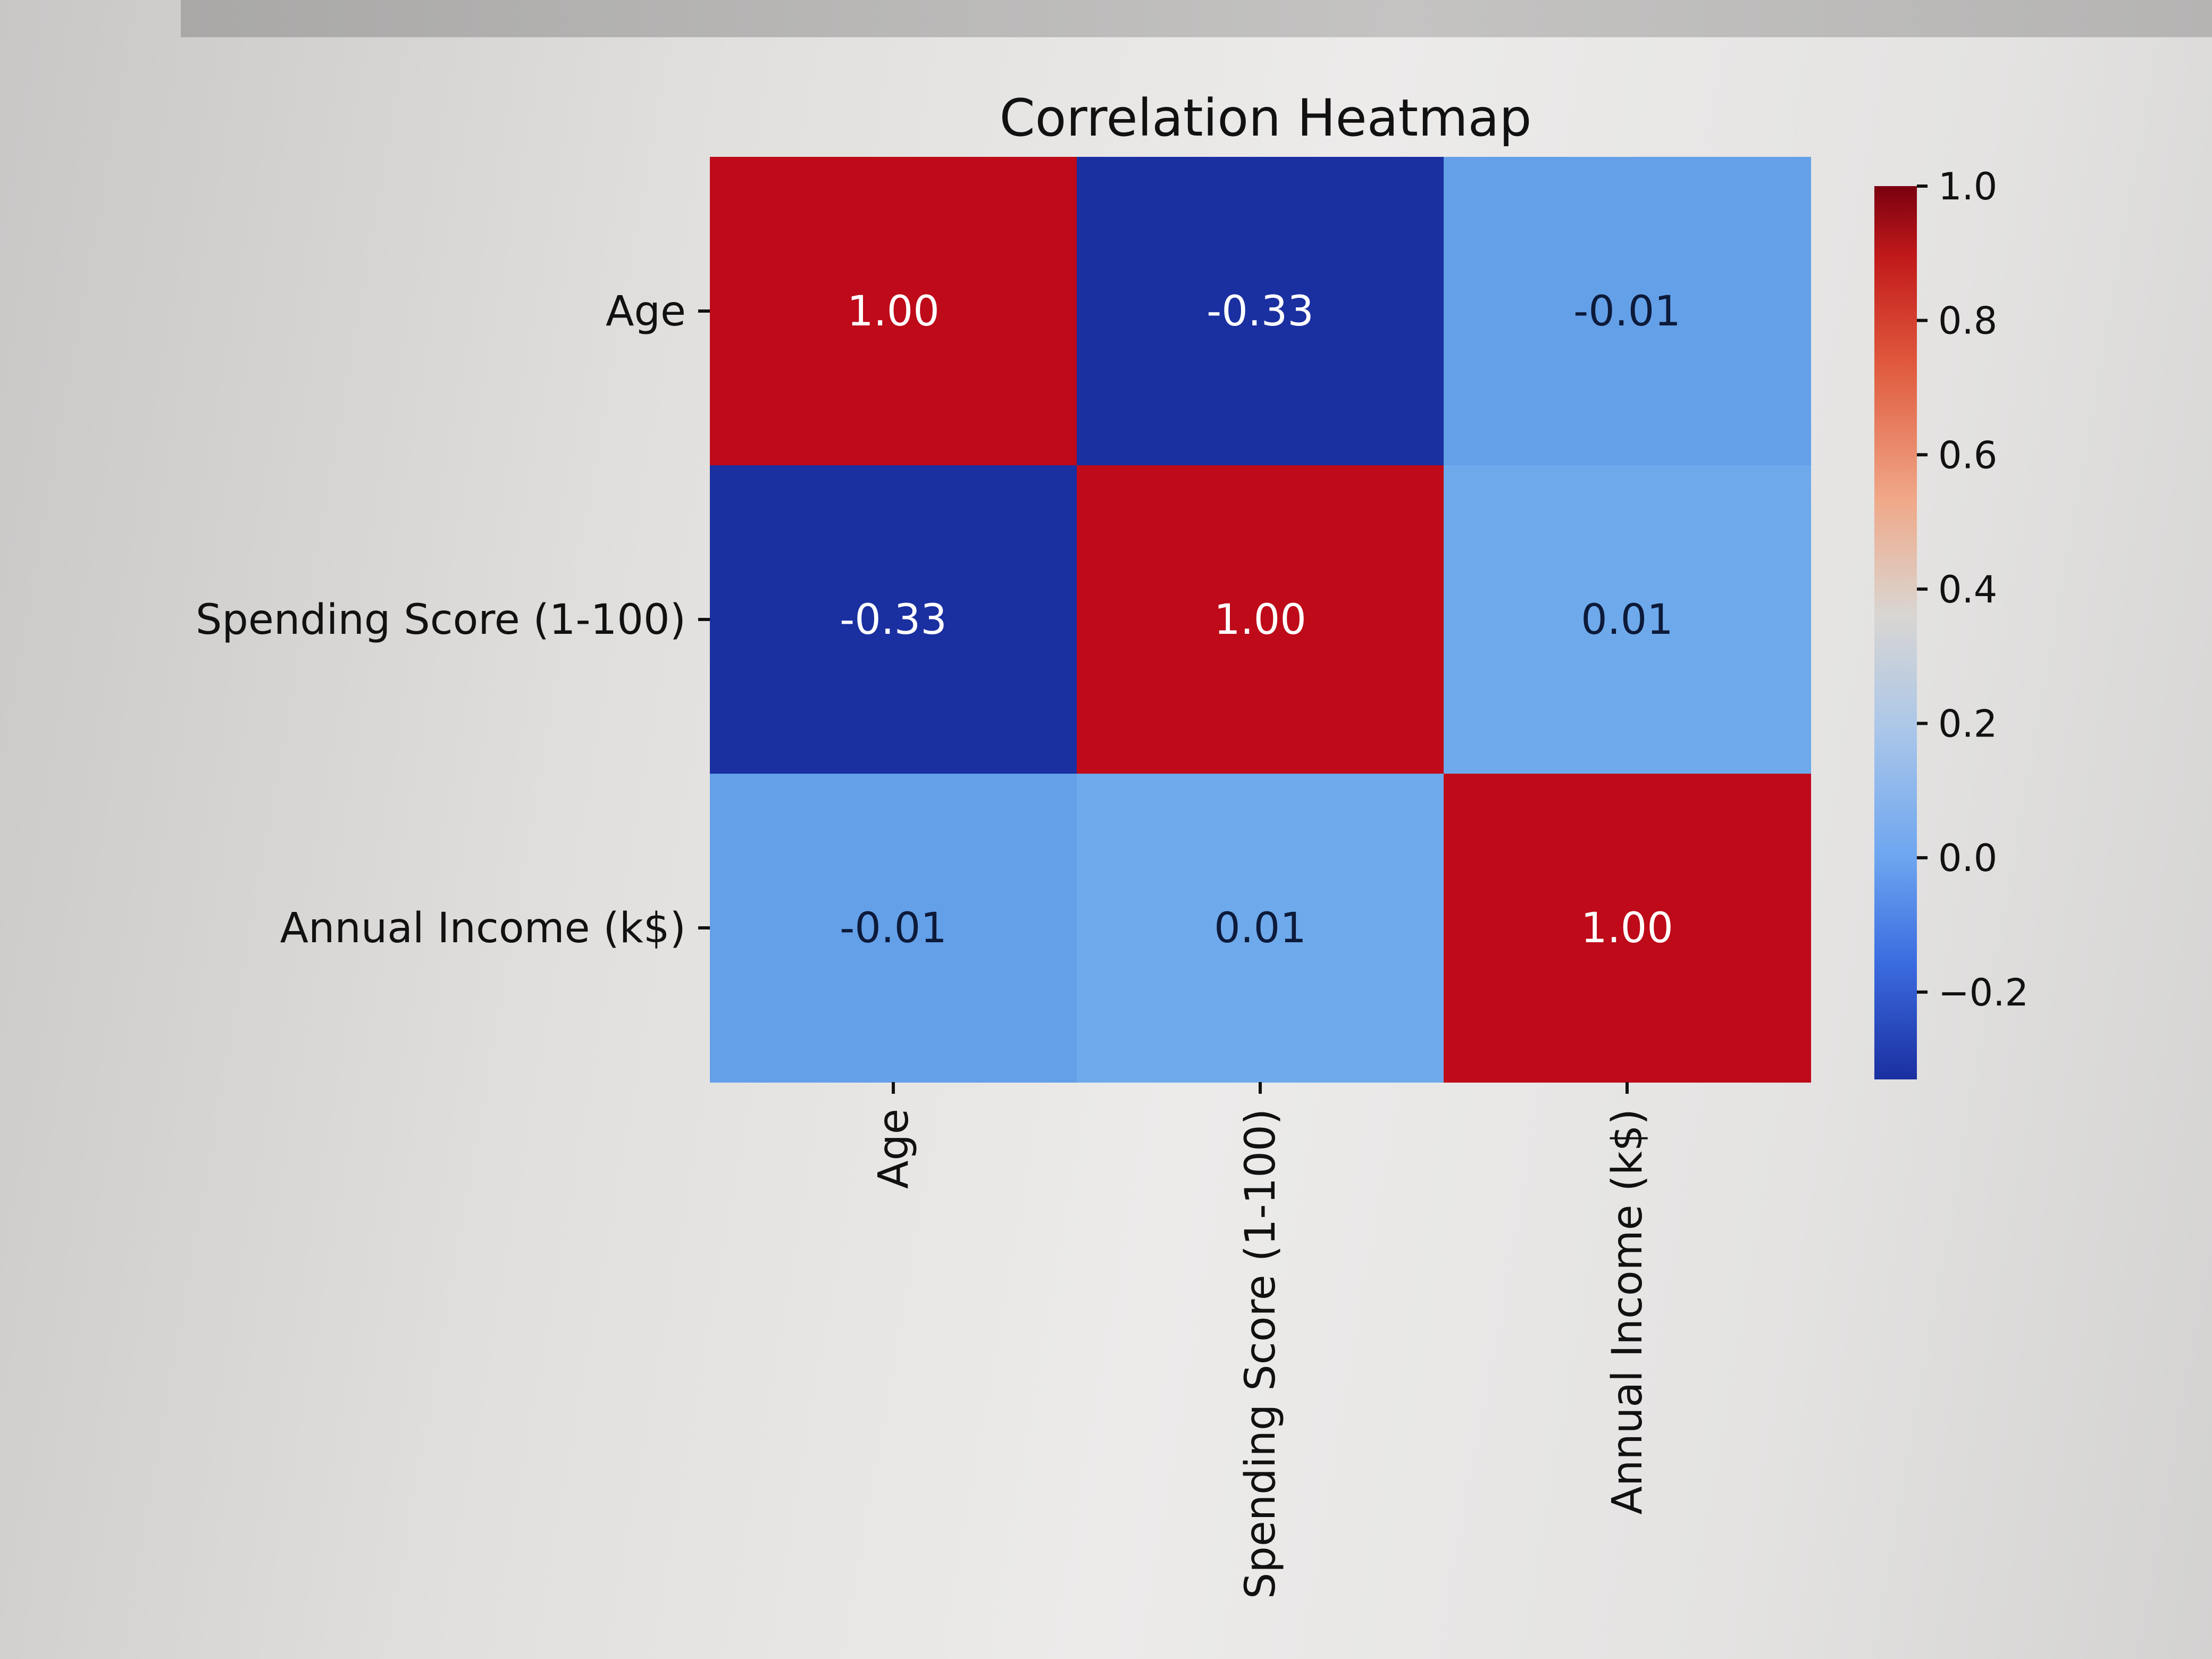  I want to click on colorbar-tick-label: 0.8, so click(1967, 321).